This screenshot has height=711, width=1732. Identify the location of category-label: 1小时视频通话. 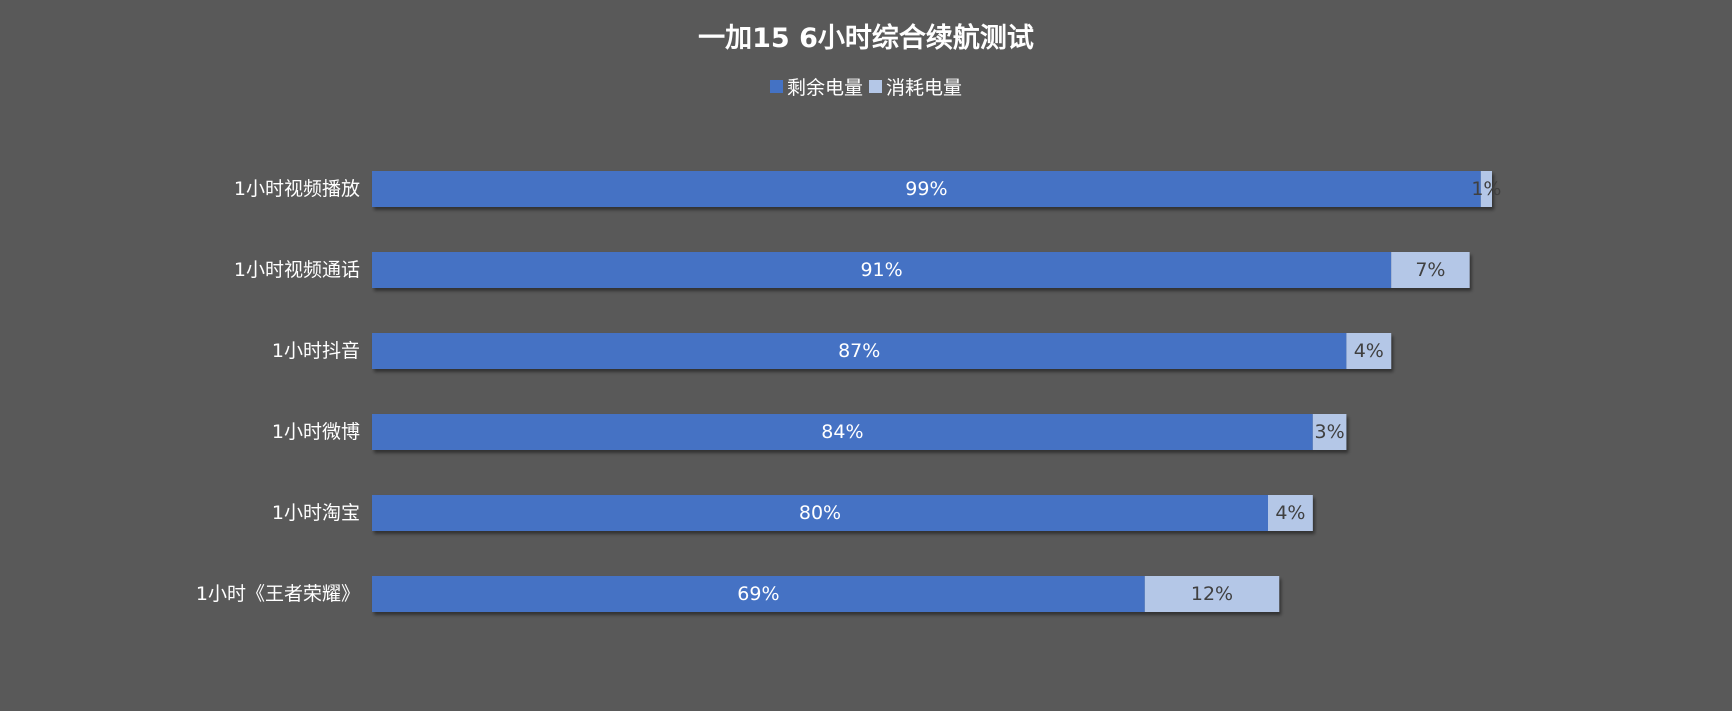
(297, 270).